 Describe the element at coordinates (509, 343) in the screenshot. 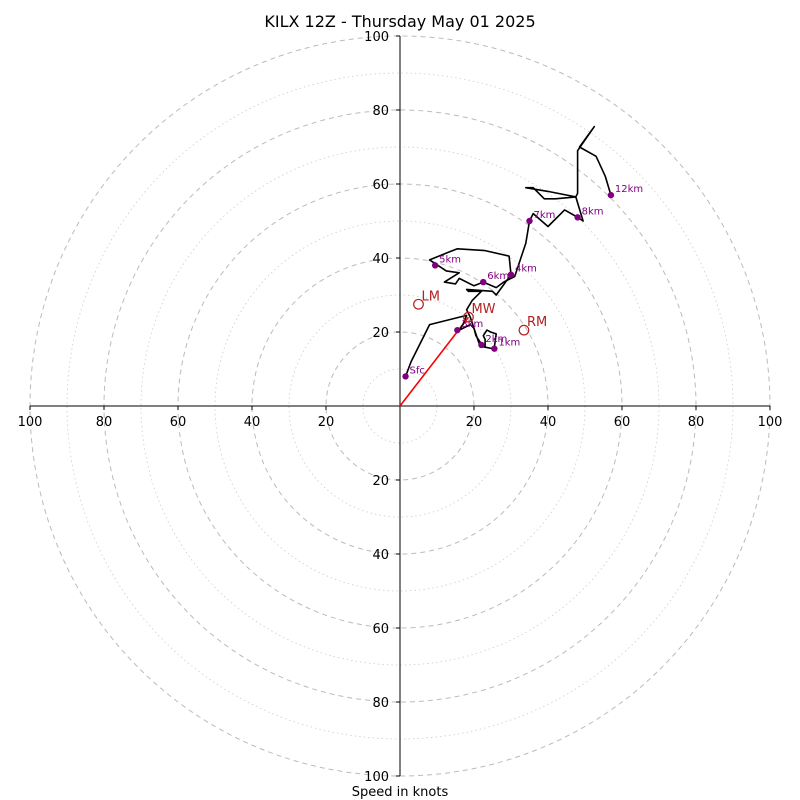

I see `height-marker-label: 1km` at that location.